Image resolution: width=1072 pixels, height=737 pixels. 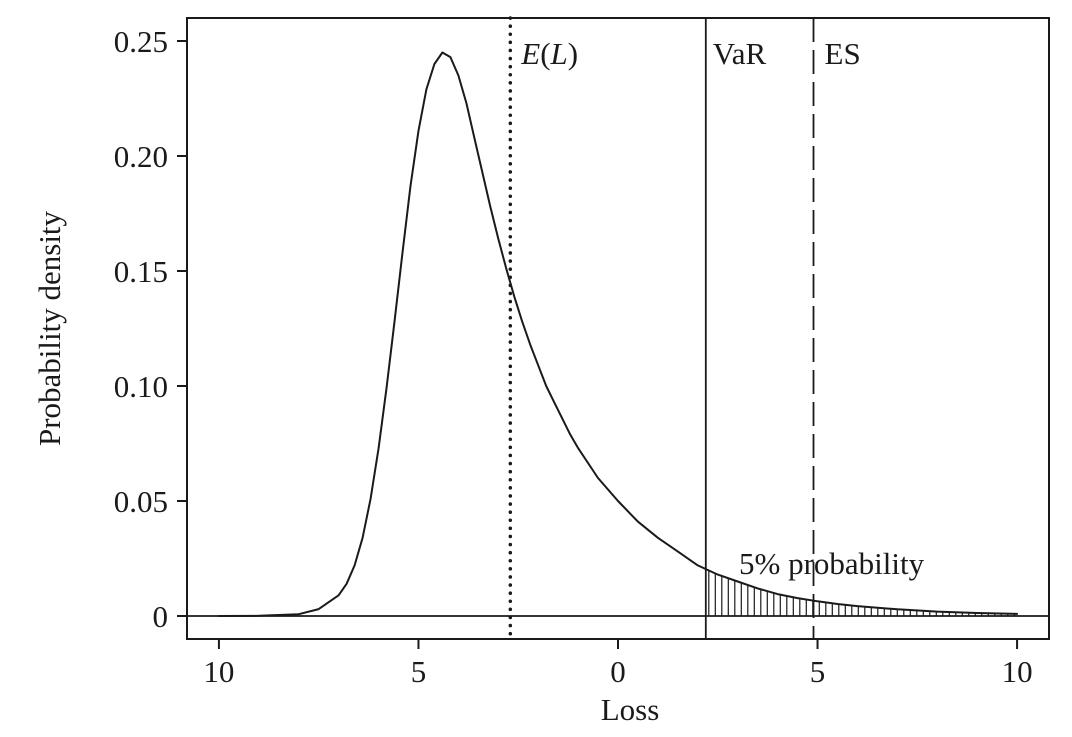 What do you see at coordinates (818, 671) in the screenshot?
I see `x-tick-label-3: 5` at bounding box center [818, 671].